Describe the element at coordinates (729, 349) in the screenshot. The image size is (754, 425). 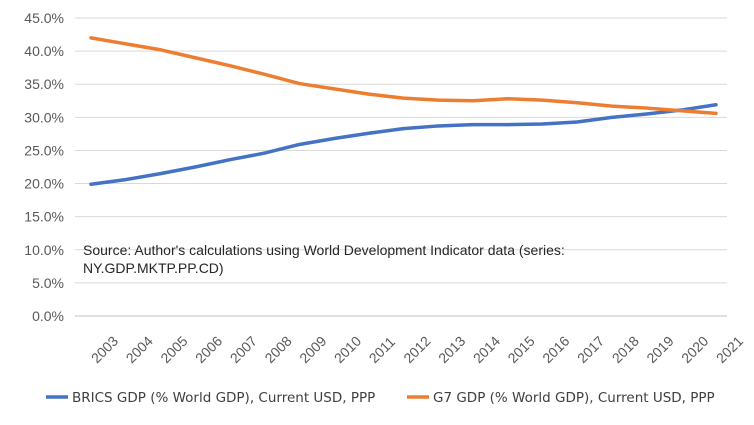
I see `x-tick-label: 2021` at that location.